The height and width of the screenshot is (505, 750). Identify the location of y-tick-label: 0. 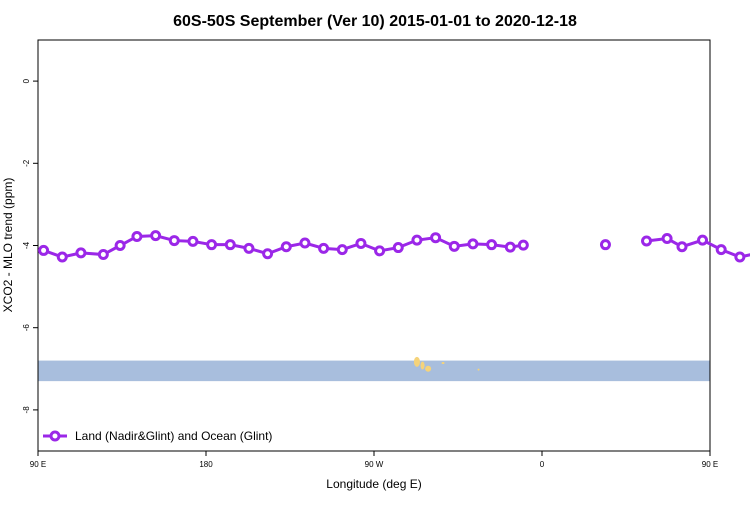
(26, 80).